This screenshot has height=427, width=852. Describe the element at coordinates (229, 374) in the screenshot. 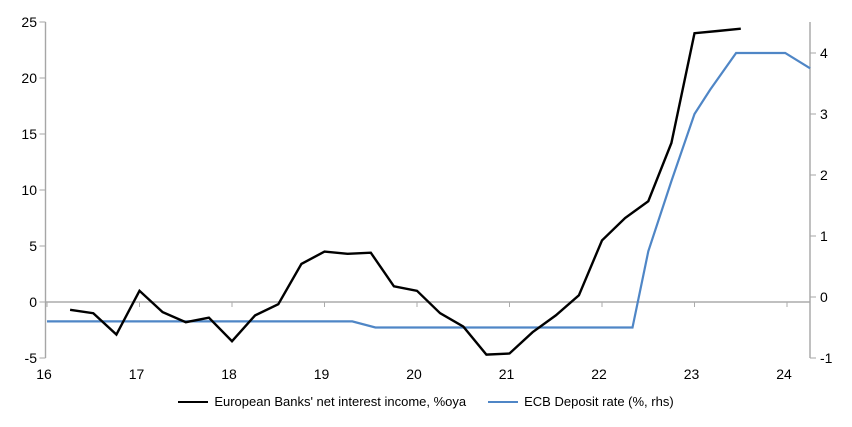

I see `x-axis-tick-label: 18` at that location.